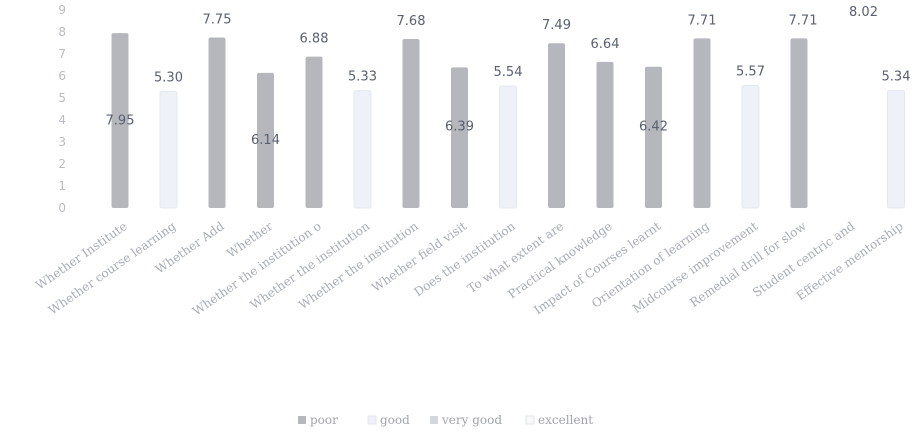 The width and height of the screenshot is (920, 444). I want to click on y-tick-label: 8, so click(62, 32).